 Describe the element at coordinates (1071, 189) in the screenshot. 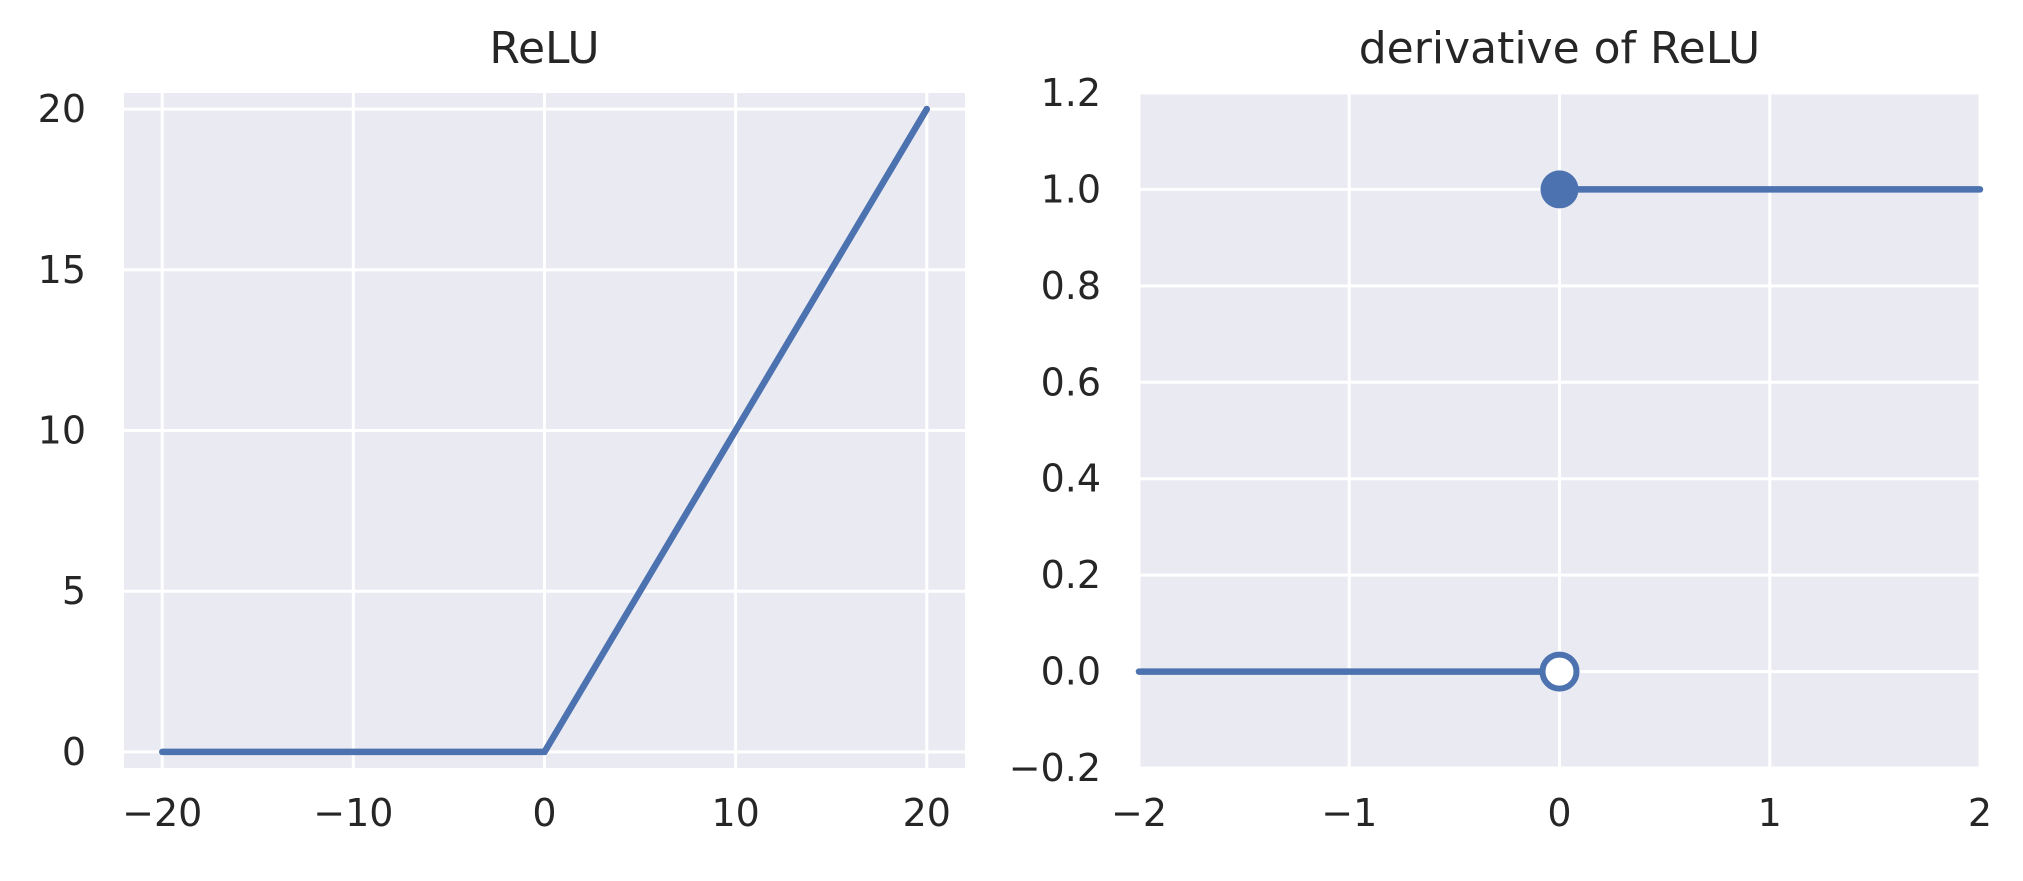

I see `y-tick-label: 1.0` at that location.